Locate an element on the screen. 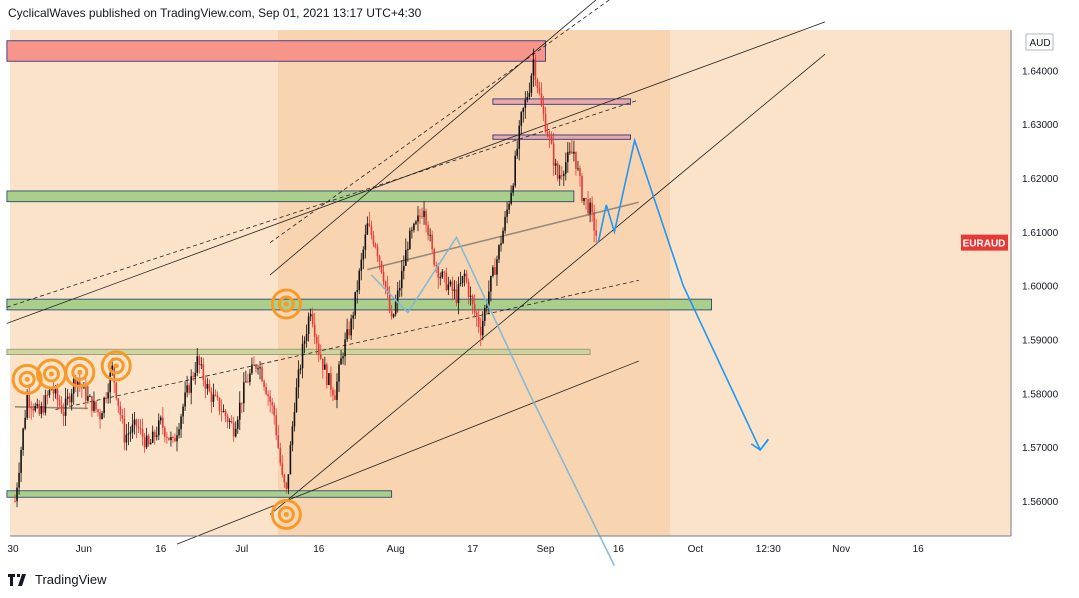 The width and height of the screenshot is (1079, 598). tradingview-footer: TradingView is located at coordinates (57, 579).